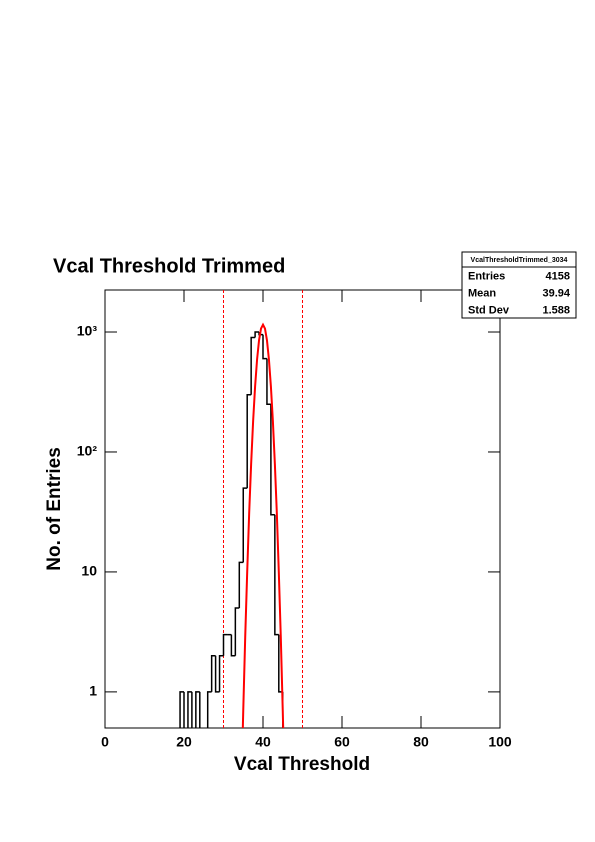  I want to click on stats-title: VcalThresholdTrimmed_3034, so click(519, 260).